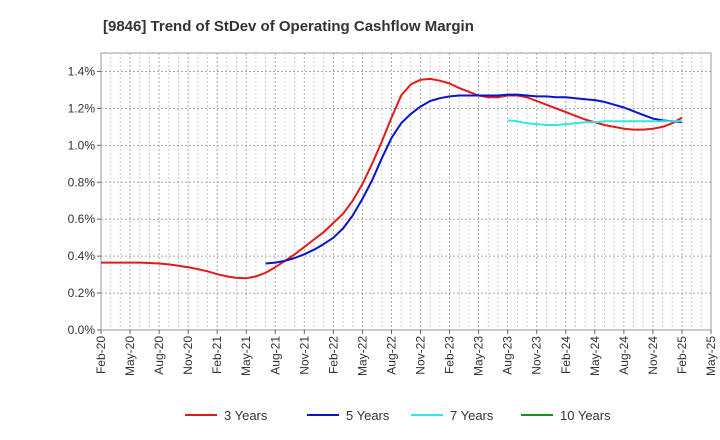 This screenshot has height=440, width=720. What do you see at coordinates (246, 356) in the screenshot?
I see `x-tick-label: May-21` at bounding box center [246, 356].